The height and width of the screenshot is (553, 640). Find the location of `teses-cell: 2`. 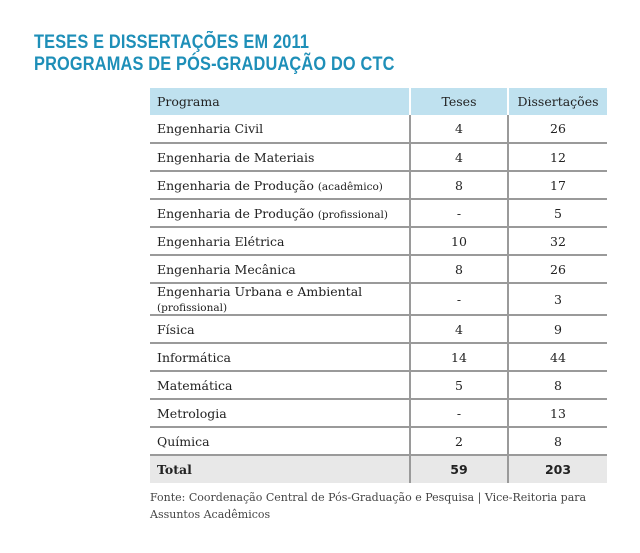

teses-cell: 2 is located at coordinates (458, 441).